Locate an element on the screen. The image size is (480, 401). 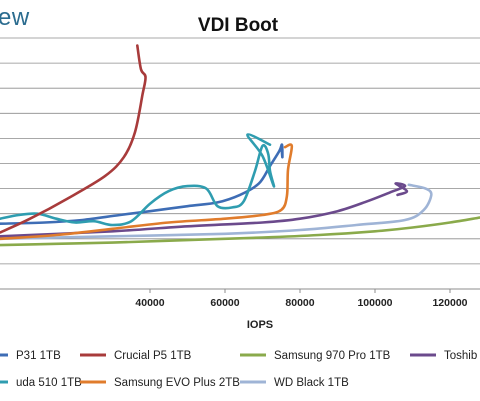
legend-item: WD Black 1TB is located at coordinates (294, 383).